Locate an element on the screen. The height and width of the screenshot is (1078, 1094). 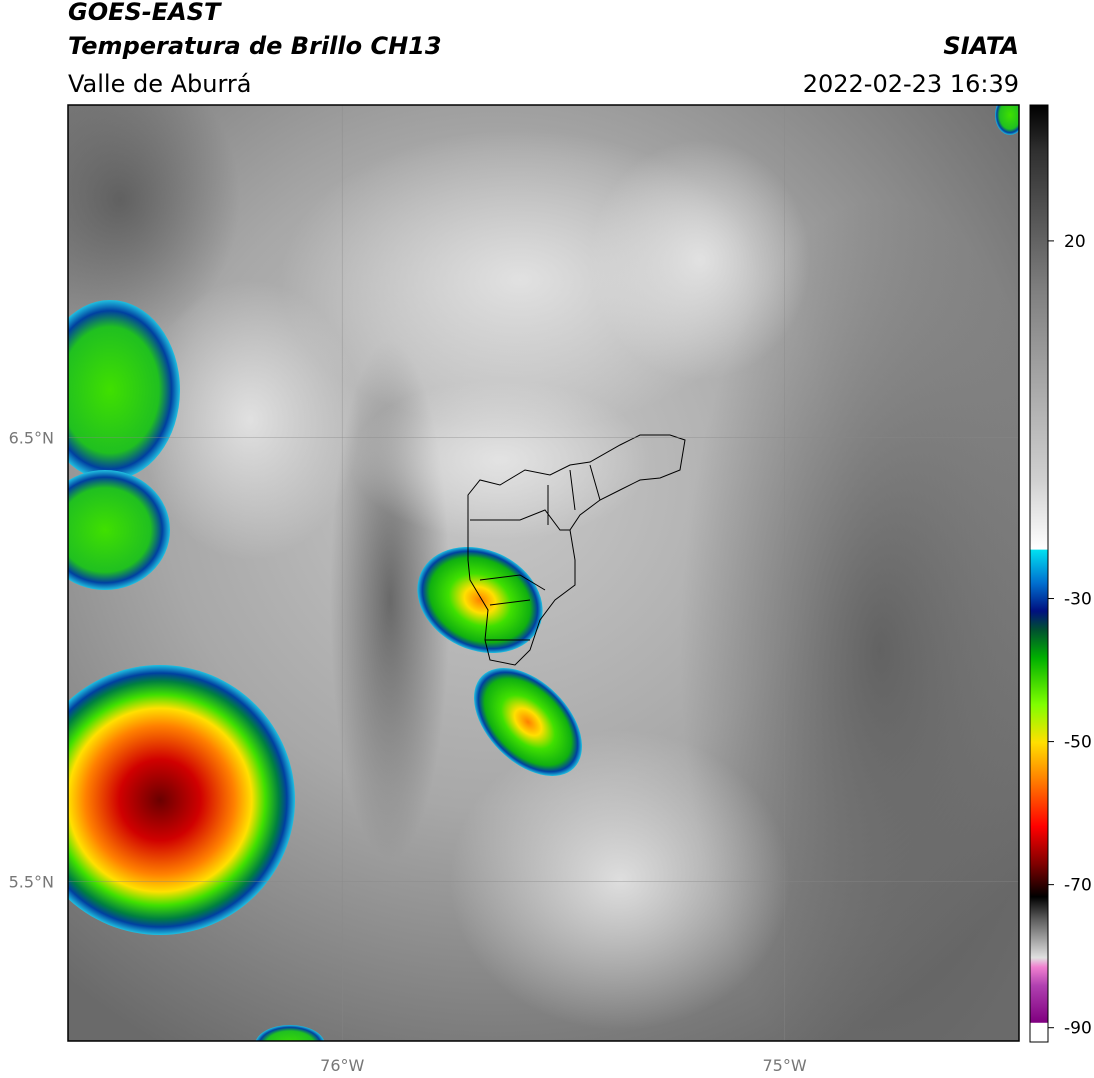
colorbar-tick-label: -30 is located at coordinates (1078, 600).